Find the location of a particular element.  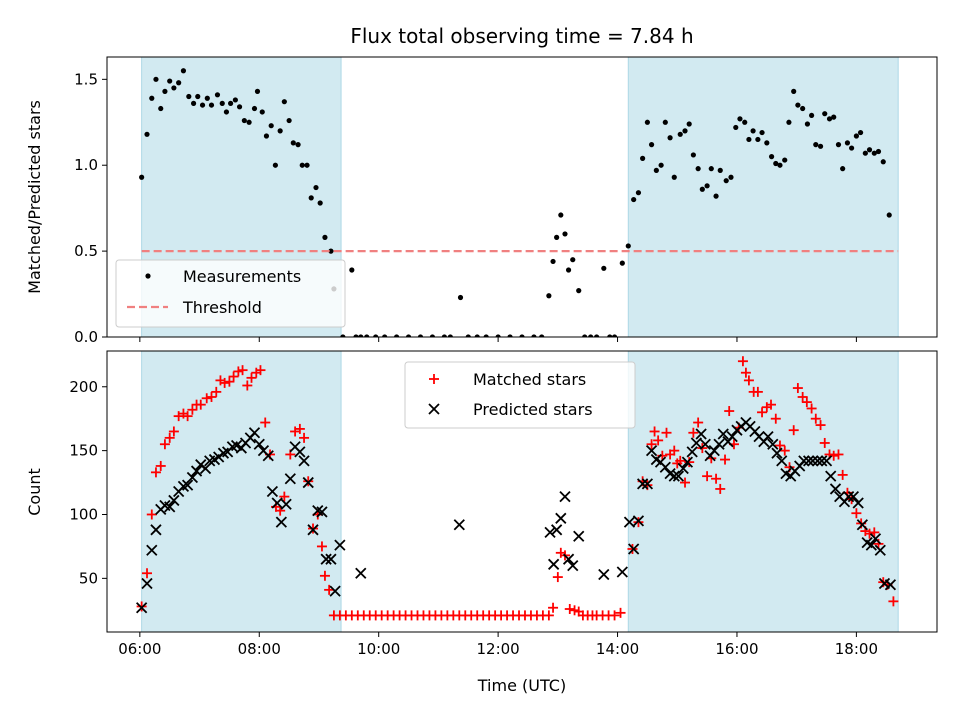

y-tick-label: 1.5 is located at coordinates (86, 79).